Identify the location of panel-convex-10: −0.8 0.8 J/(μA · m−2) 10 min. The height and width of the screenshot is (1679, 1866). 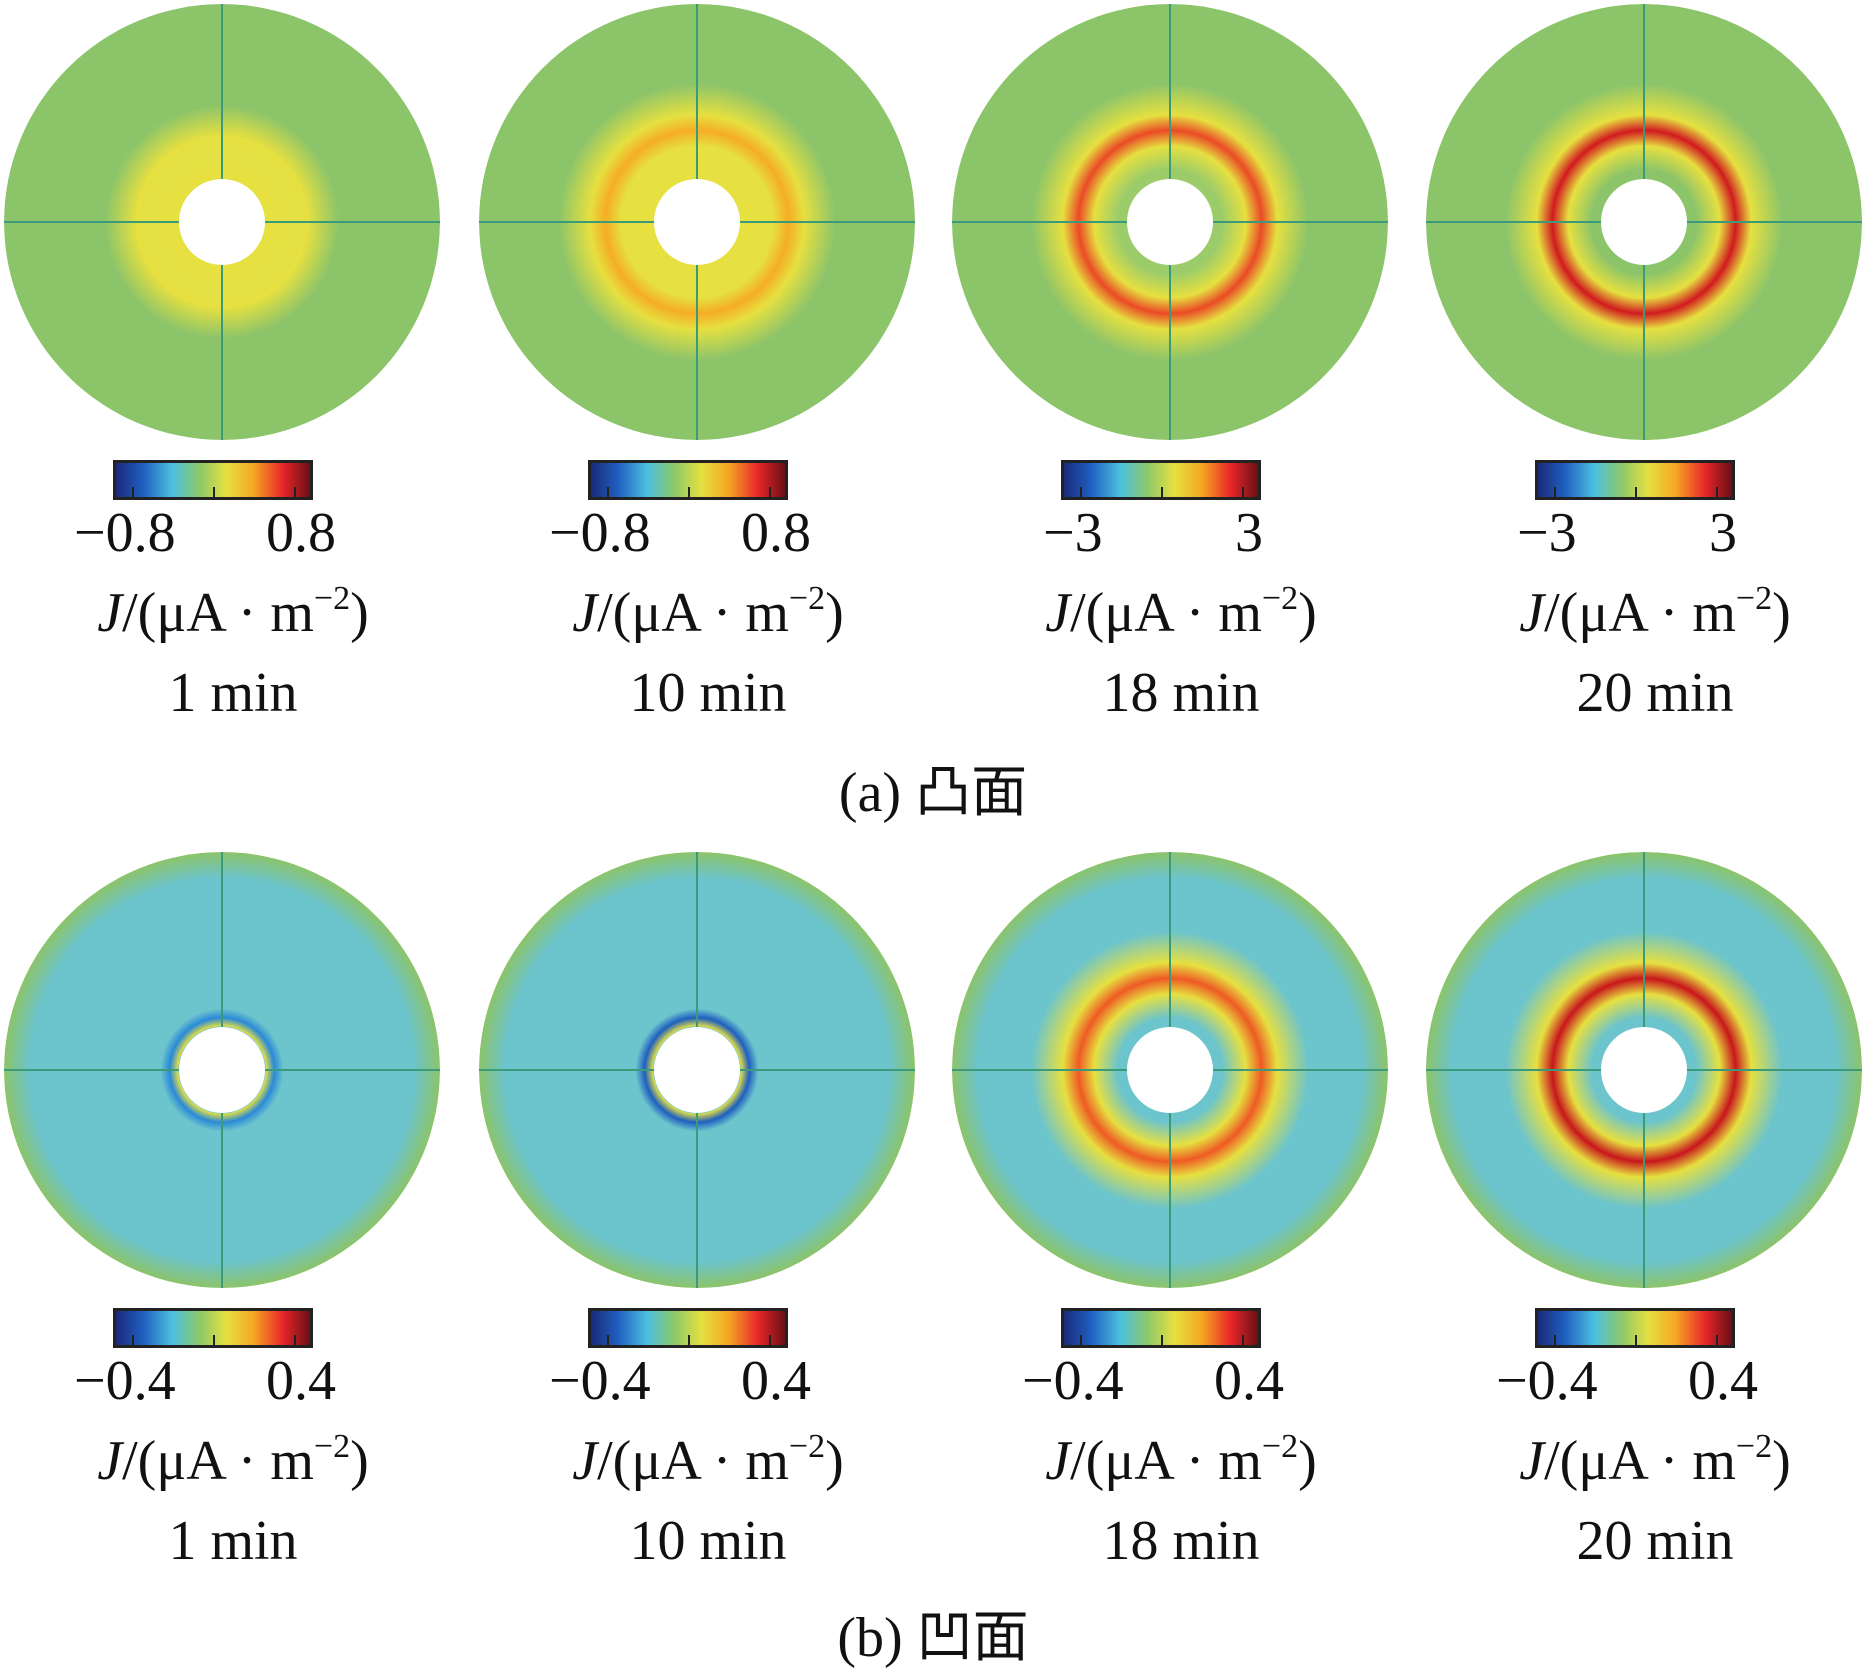
(708, 360).